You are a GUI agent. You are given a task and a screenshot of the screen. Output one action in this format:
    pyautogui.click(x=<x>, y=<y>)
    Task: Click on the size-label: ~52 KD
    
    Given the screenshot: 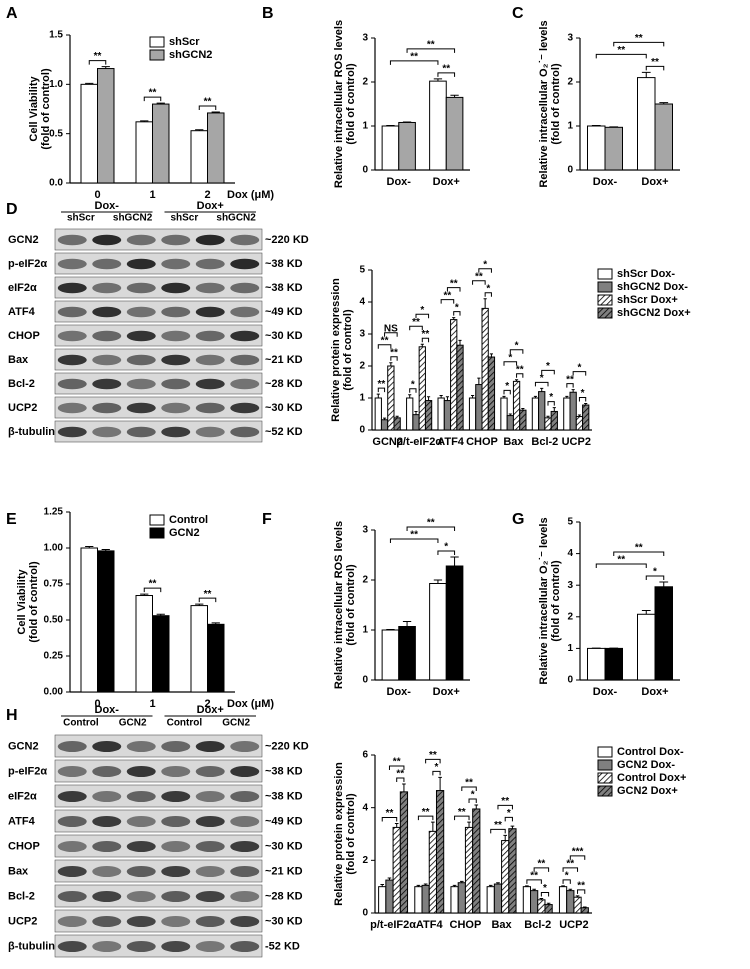 What is the action you would take?
    pyautogui.click(x=284, y=432)
    